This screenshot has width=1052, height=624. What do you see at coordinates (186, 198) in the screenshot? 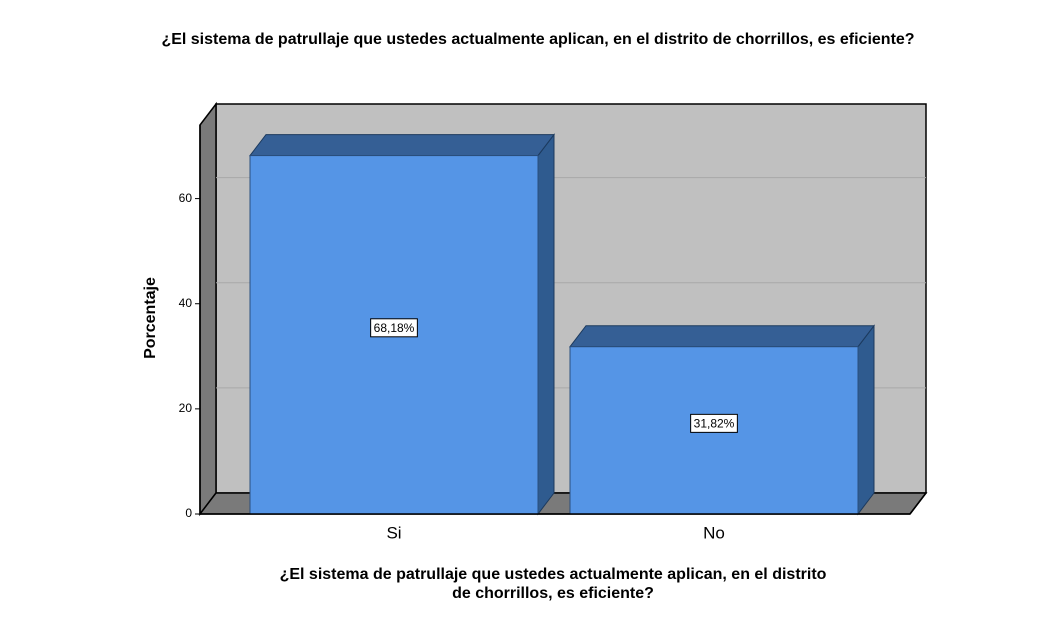
I see `y-tick-label: 60` at bounding box center [186, 198].